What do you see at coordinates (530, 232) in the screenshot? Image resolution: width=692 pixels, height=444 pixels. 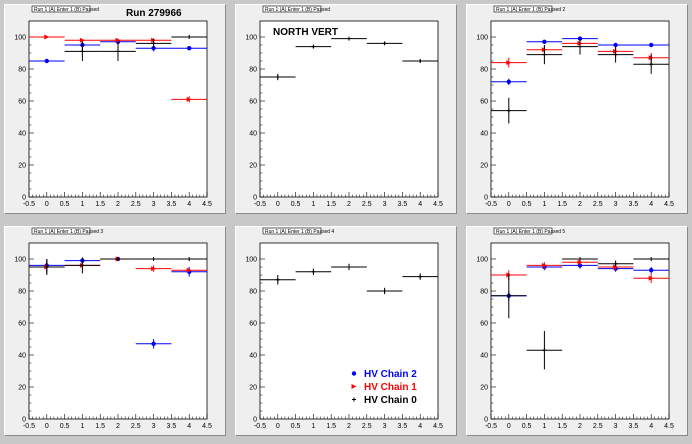 I see `title-box-text: Run 1 (A) Enter 1 (B) Passed 5` at bounding box center [530, 232].